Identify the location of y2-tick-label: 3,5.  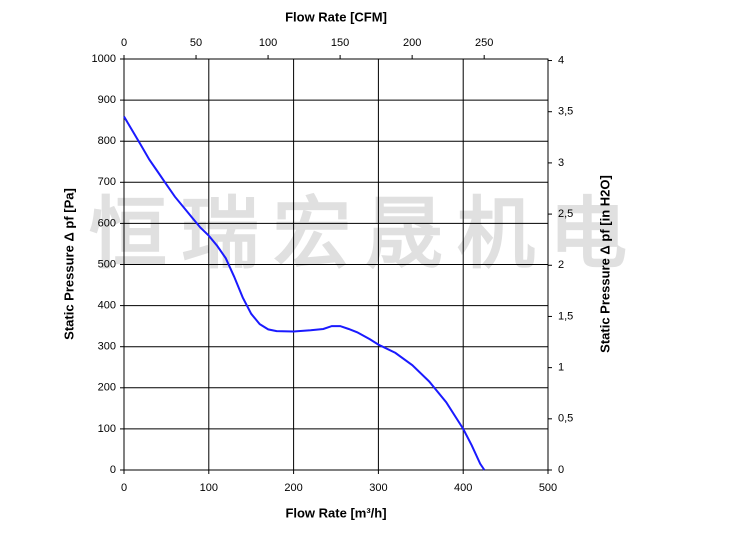
(565, 112).